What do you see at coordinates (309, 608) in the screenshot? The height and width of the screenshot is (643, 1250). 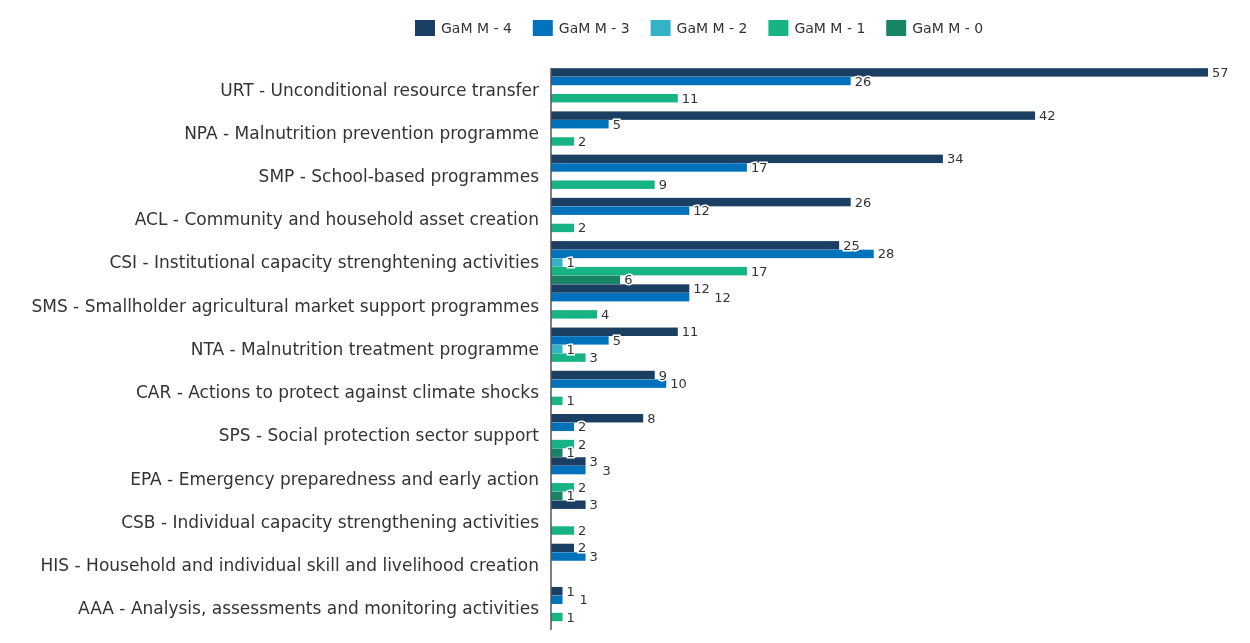 I see `y-tick-label: AAA - Analysis, assessments and monitoring activities` at bounding box center [309, 608].